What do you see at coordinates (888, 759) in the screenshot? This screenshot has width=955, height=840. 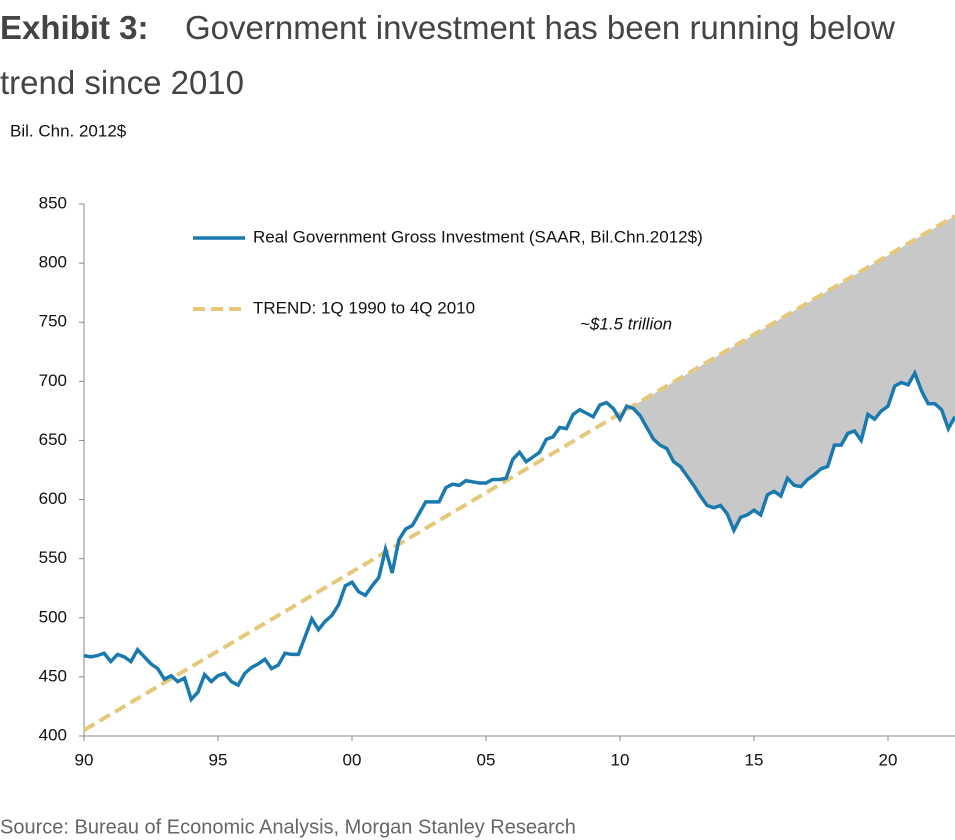 I see `x-tick-label: 20` at bounding box center [888, 759].